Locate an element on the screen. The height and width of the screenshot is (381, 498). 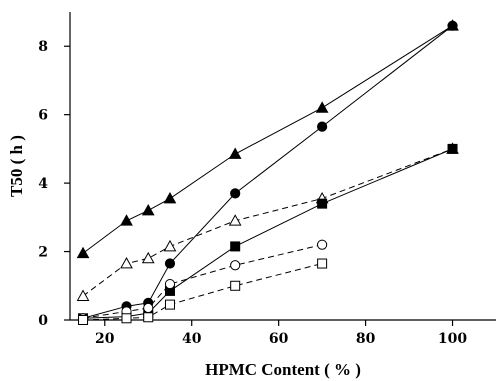
x-tick-label: 100 is located at coordinates (452, 339).